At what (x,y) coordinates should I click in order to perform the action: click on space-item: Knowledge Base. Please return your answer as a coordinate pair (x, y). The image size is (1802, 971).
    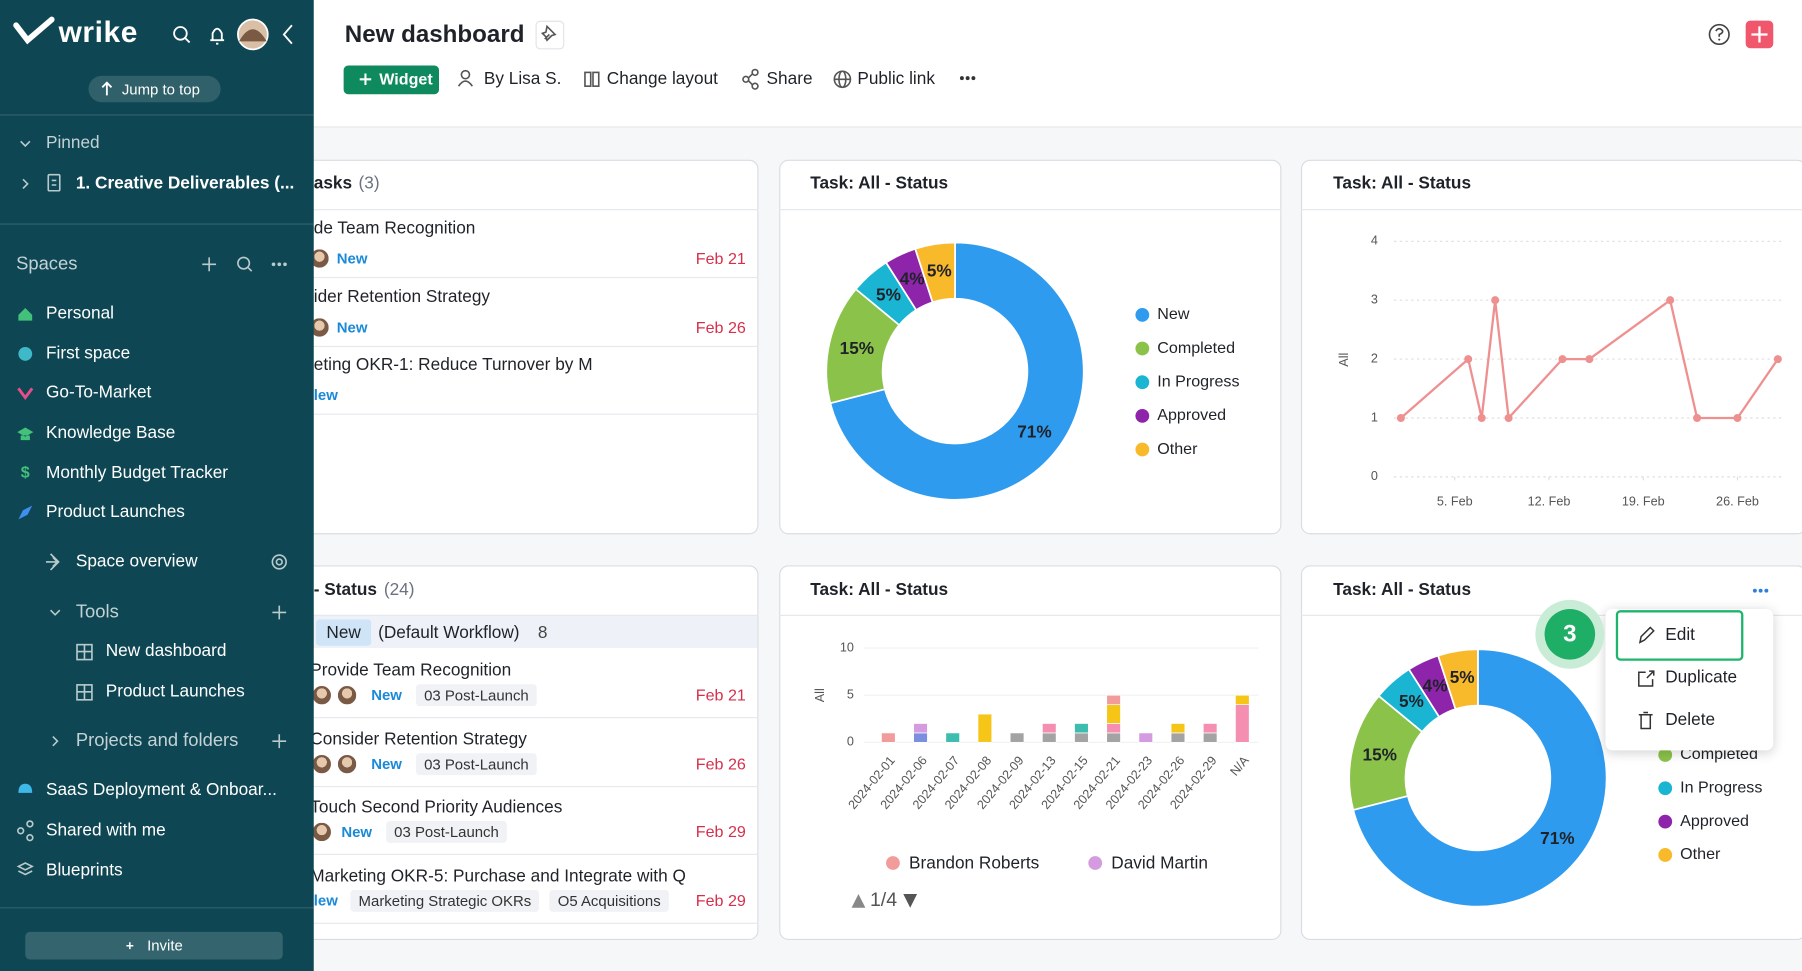
    Looking at the image, I should click on (110, 432).